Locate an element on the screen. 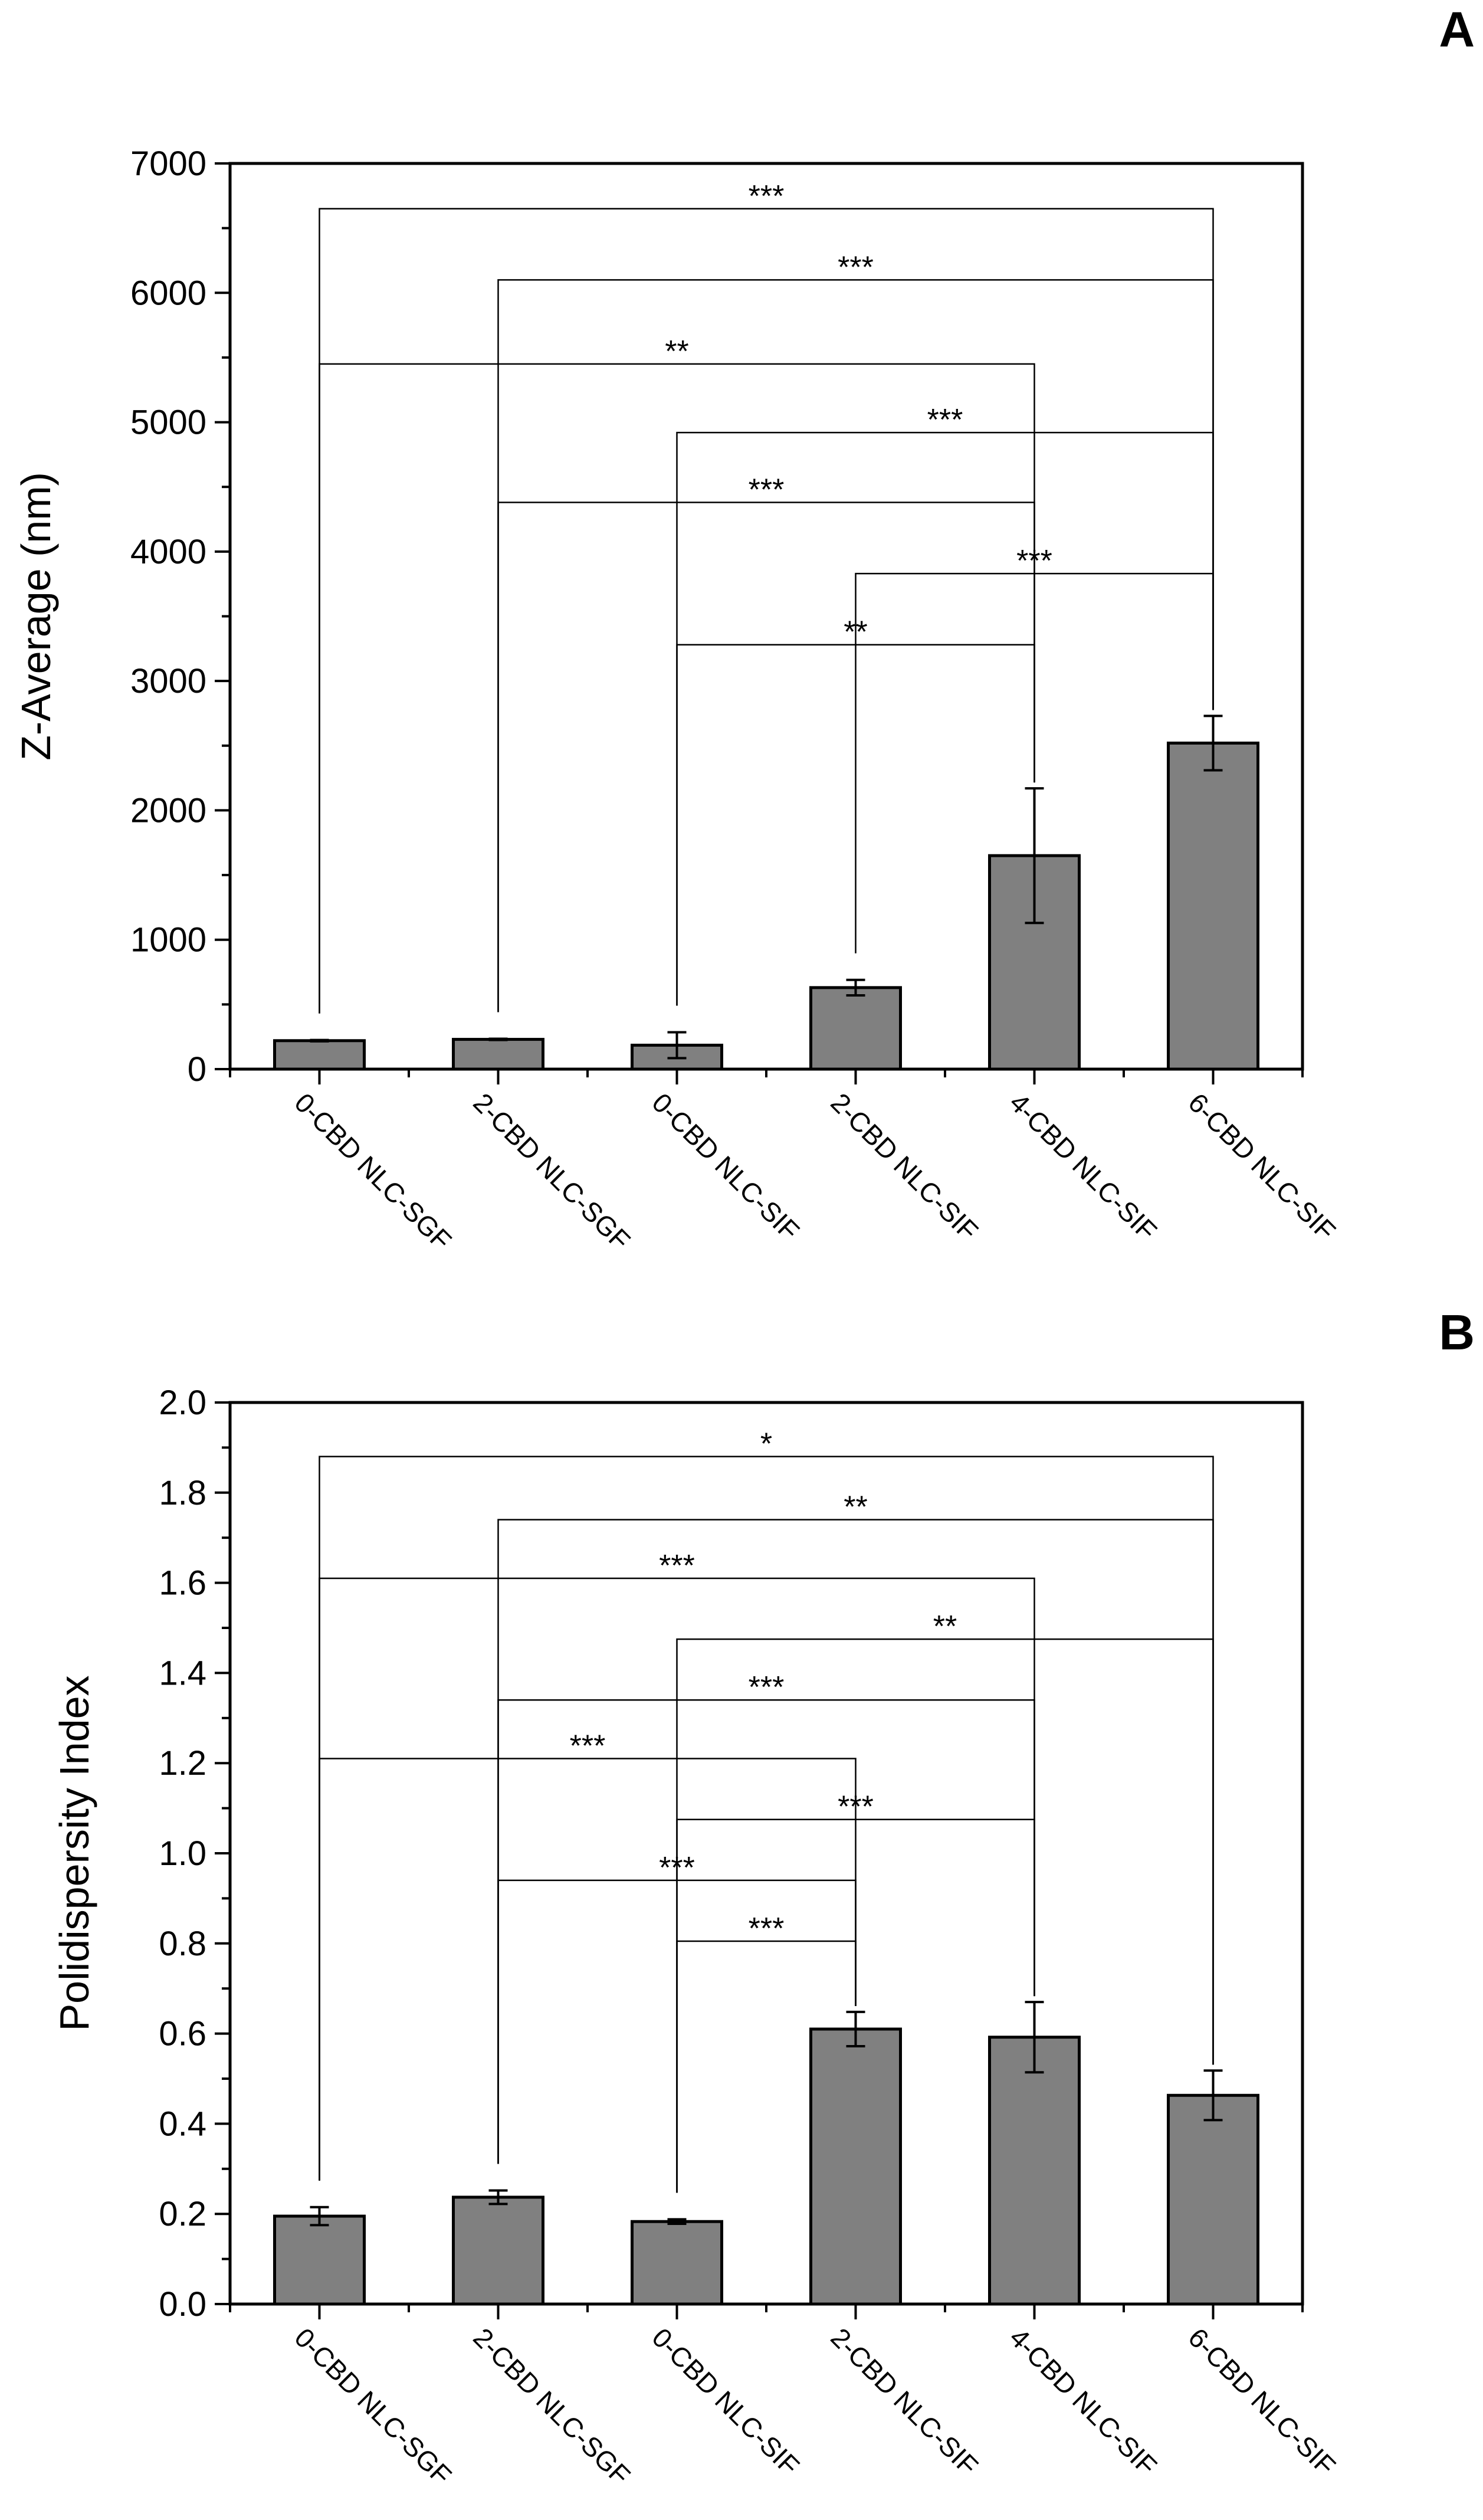 This screenshot has height=2520, width=1483. significance-label-2: ** is located at coordinates (676, 352).